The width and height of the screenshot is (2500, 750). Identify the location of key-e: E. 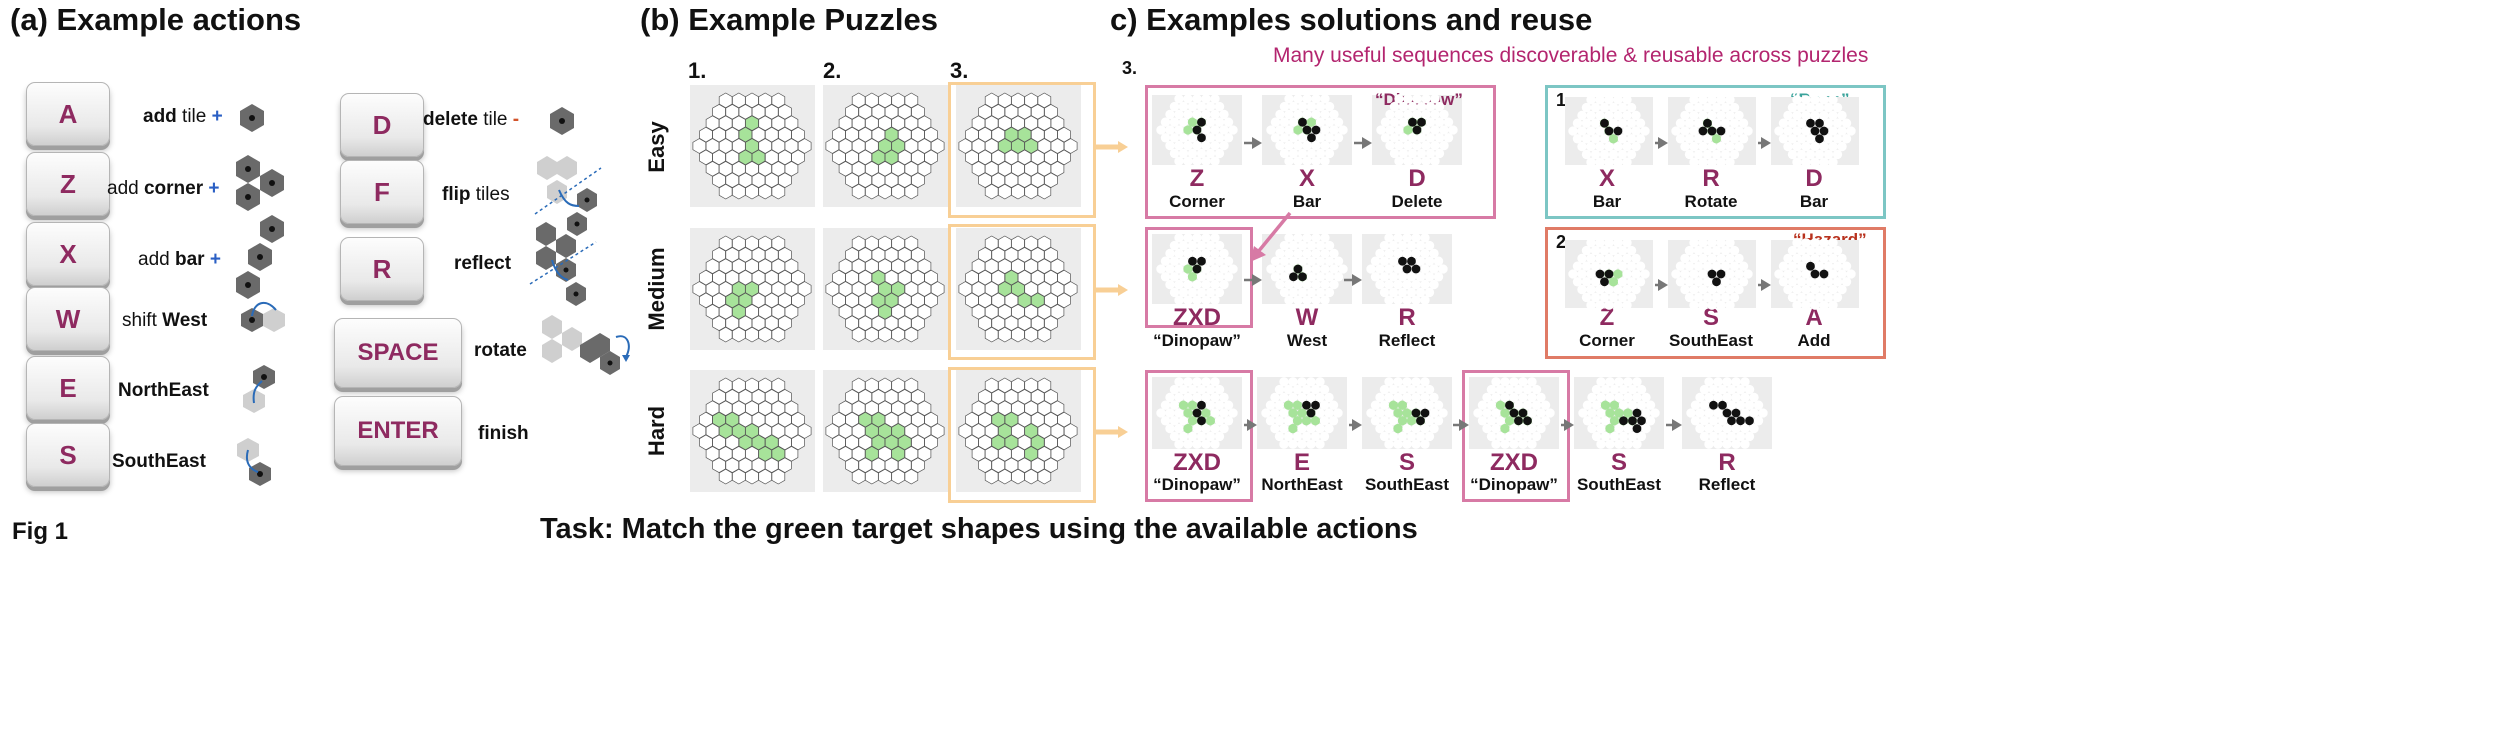
(68, 388).